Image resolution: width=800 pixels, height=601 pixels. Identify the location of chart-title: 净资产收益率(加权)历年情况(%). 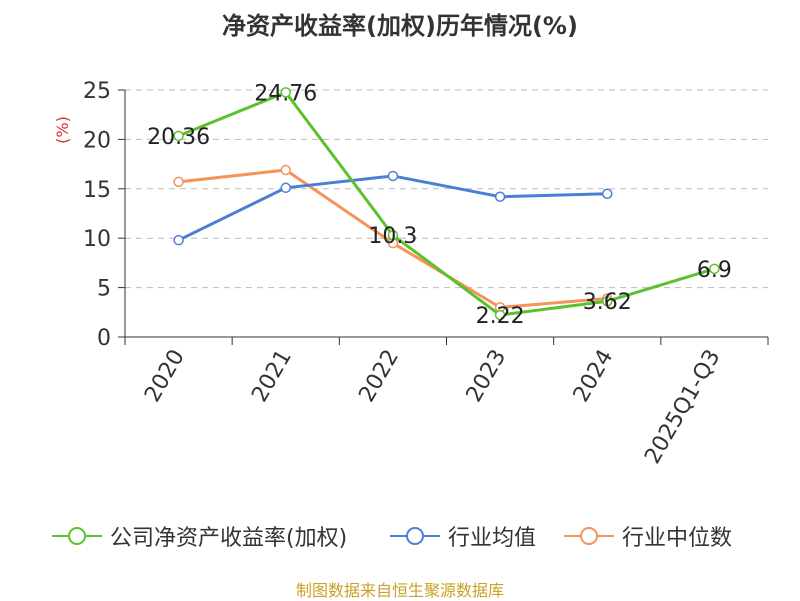
(400, 26).